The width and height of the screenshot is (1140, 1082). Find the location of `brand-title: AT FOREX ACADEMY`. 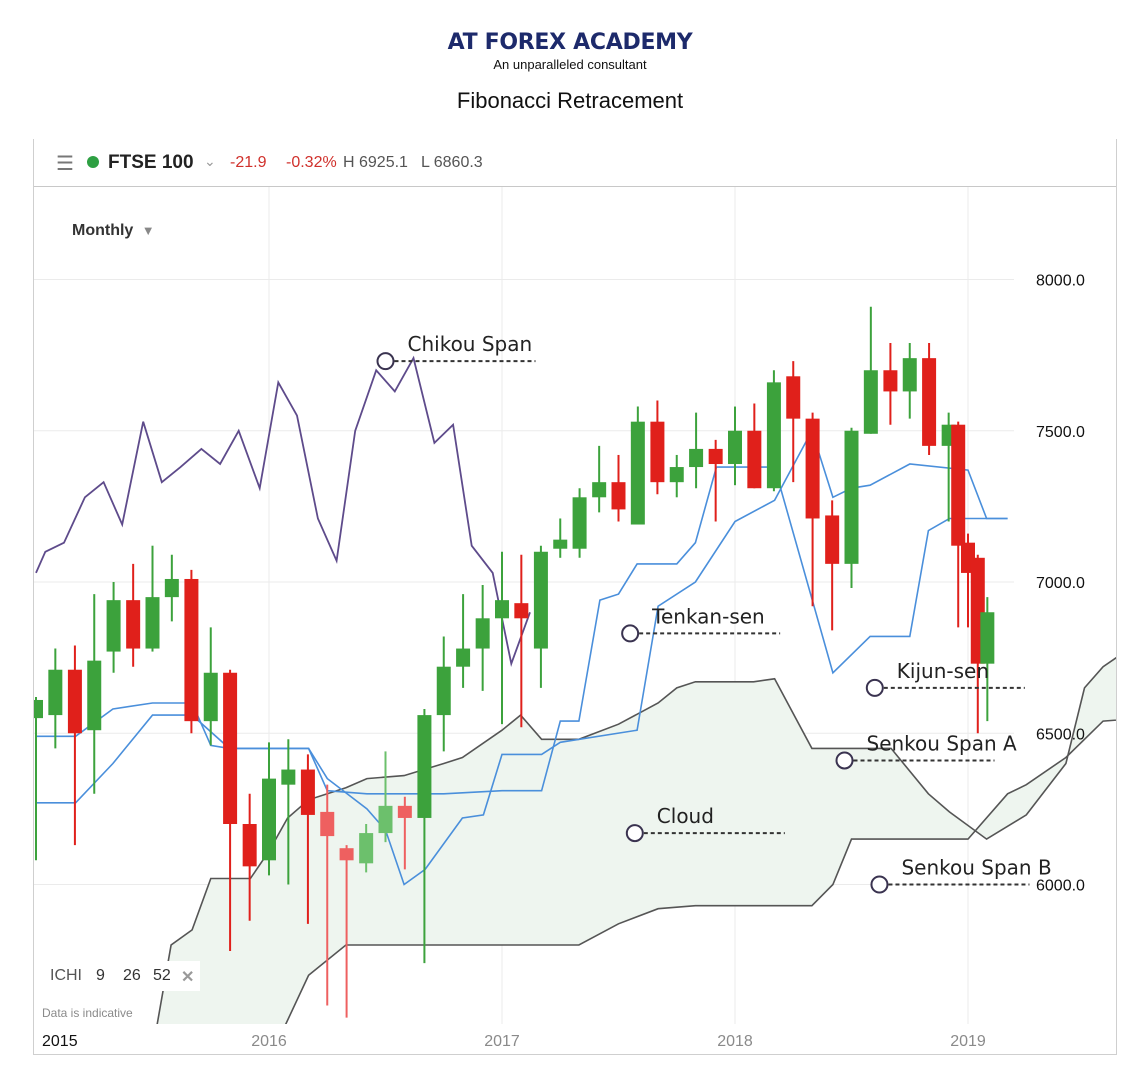

brand-title: AT FOREX ACADEMY is located at coordinates (570, 42).